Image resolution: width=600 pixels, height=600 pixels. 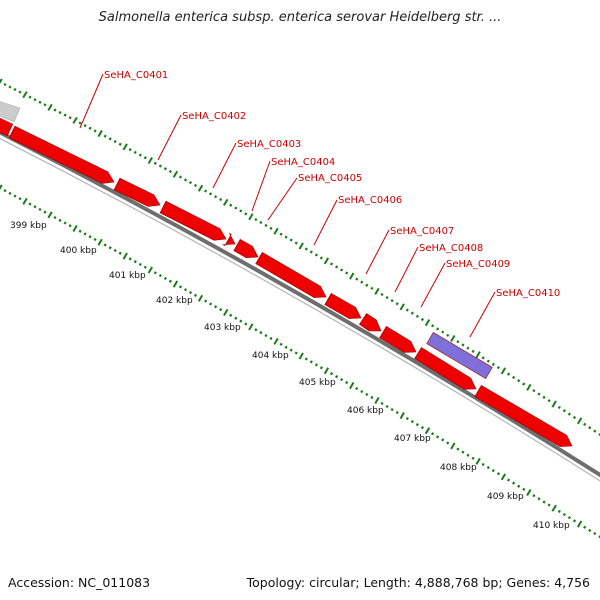 What do you see at coordinates (269, 144) in the screenshot?
I see `gene-label-seha-c0403: SeHA_C0403` at bounding box center [269, 144].